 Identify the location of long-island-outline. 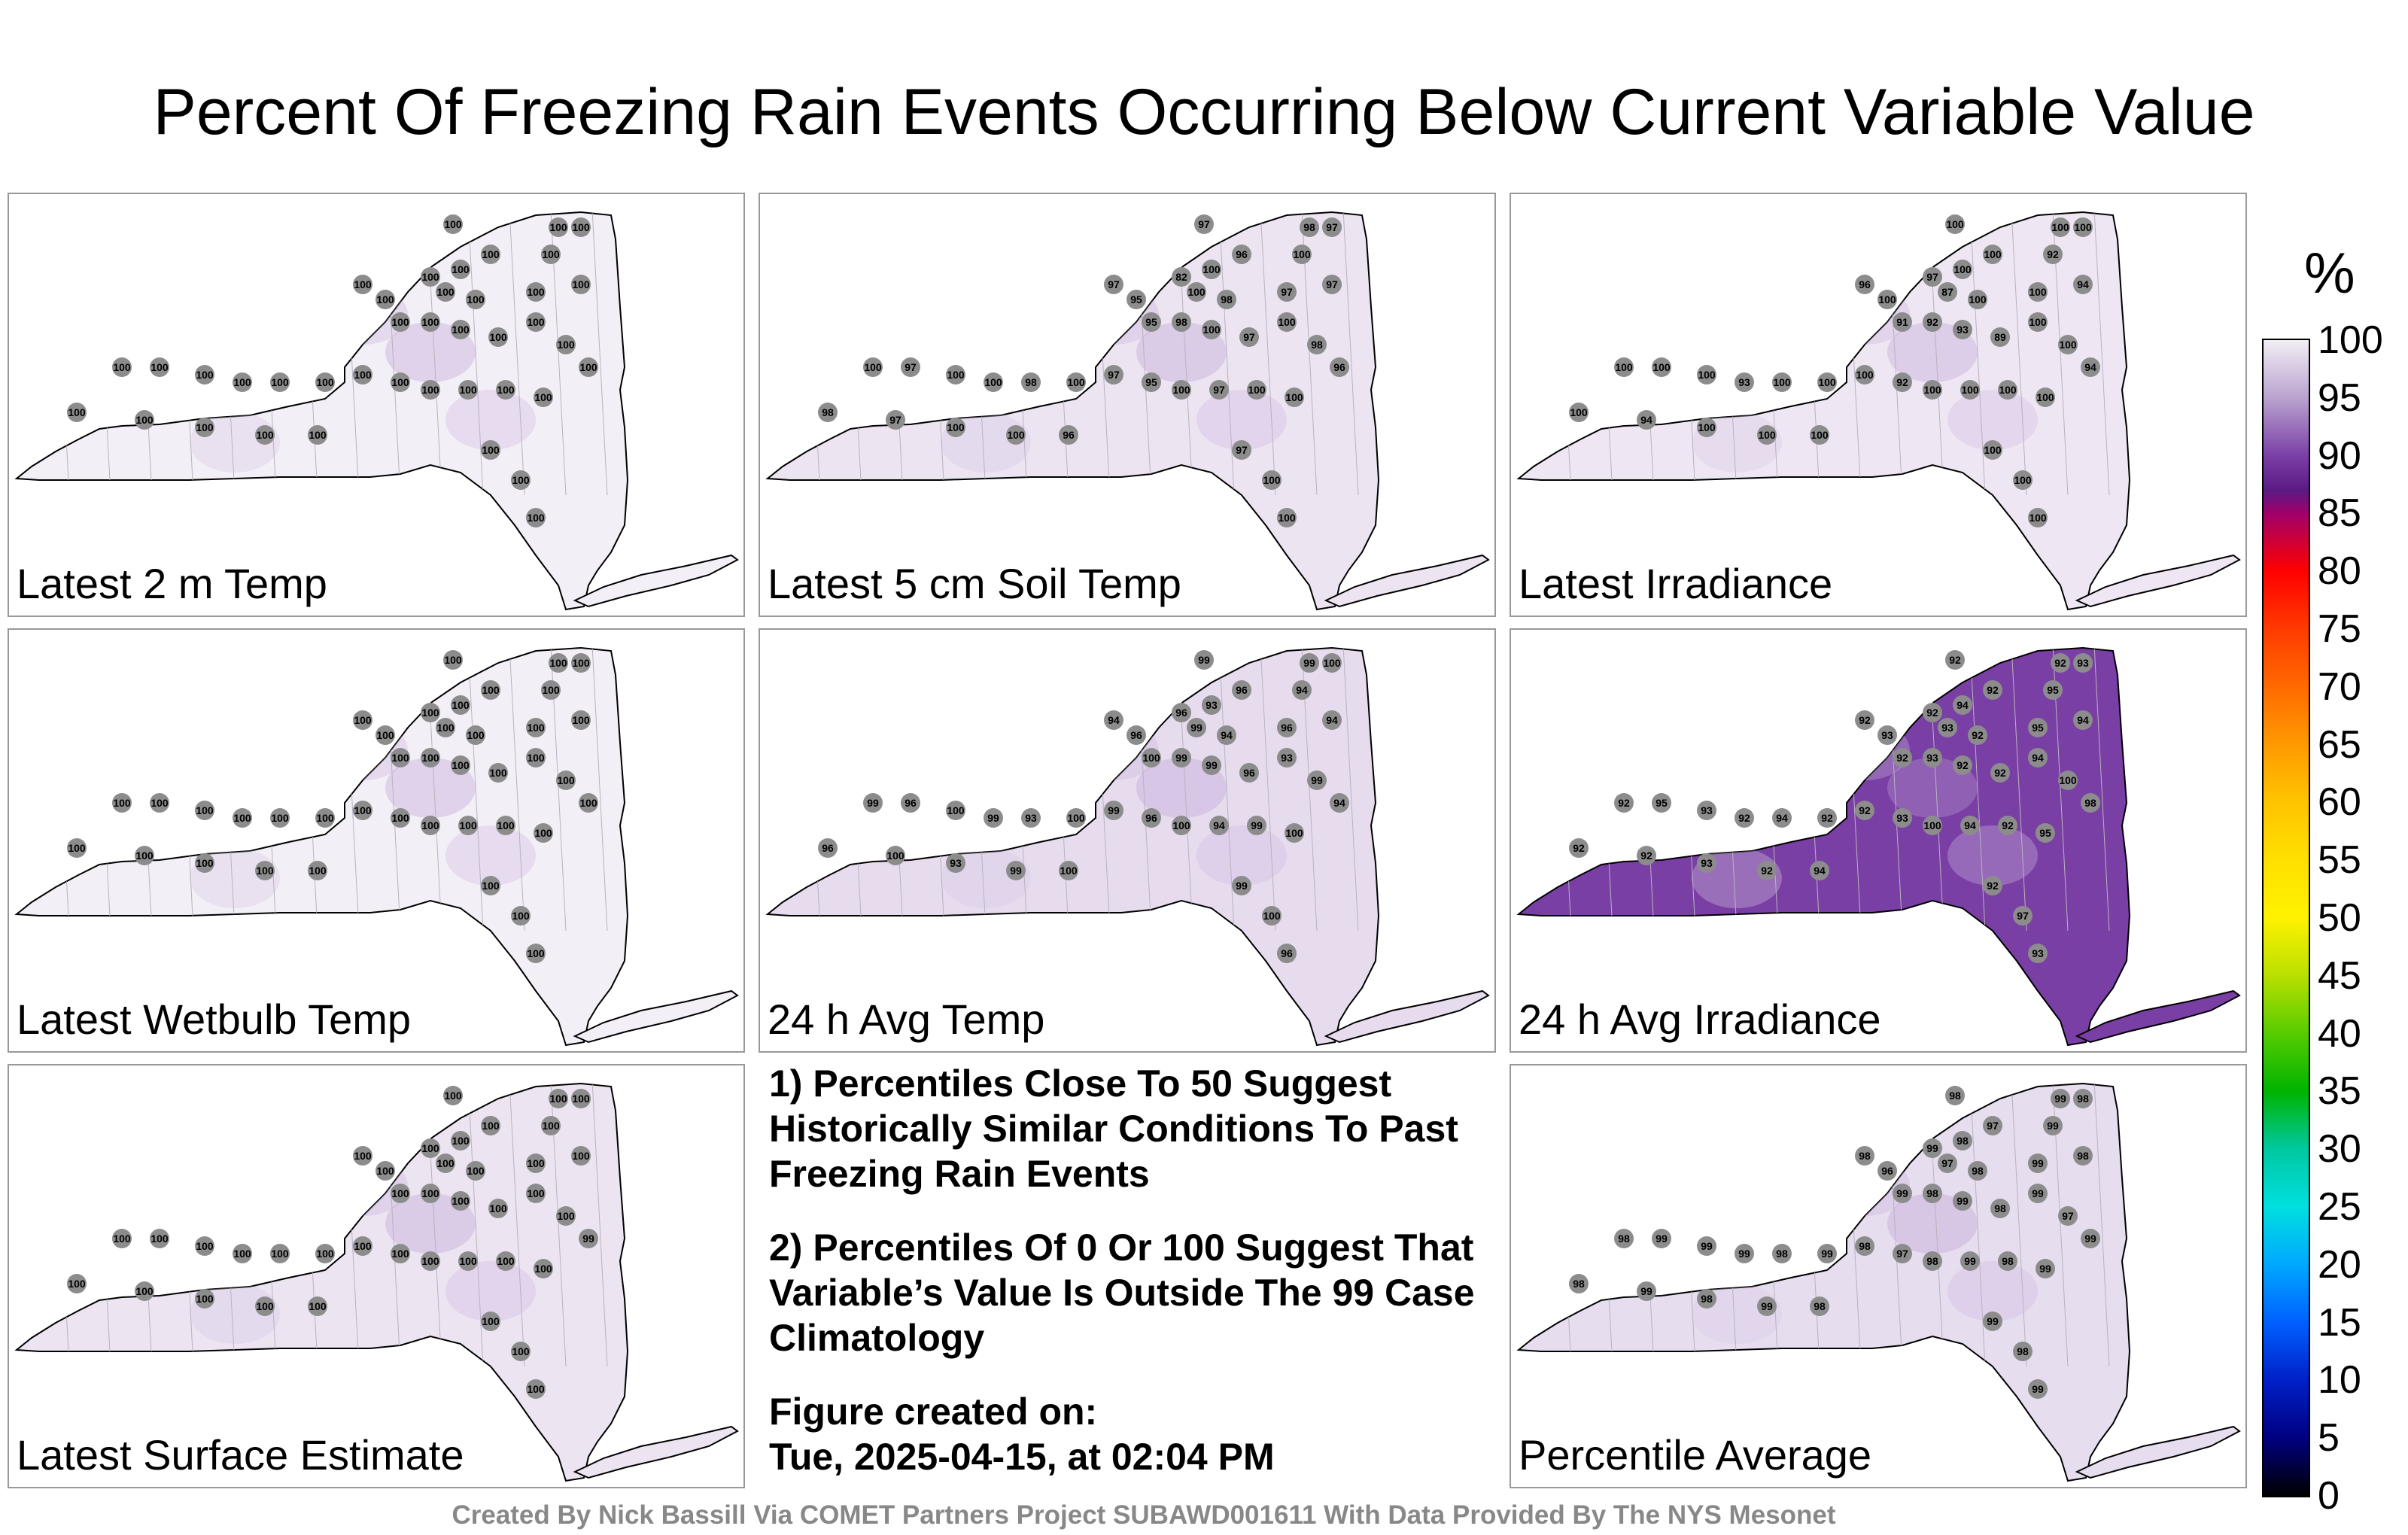
(2158, 1016).